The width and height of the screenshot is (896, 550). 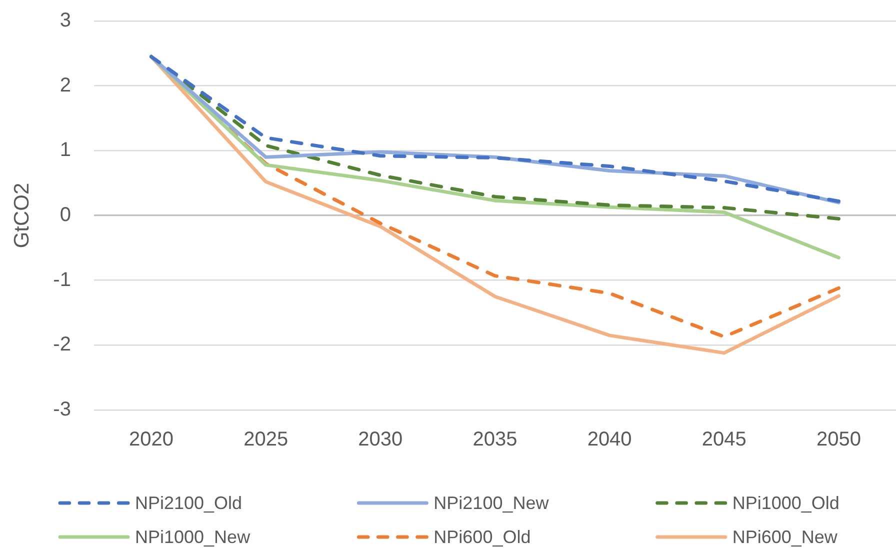 I want to click on x-tick-label: 2045, so click(x=724, y=439).